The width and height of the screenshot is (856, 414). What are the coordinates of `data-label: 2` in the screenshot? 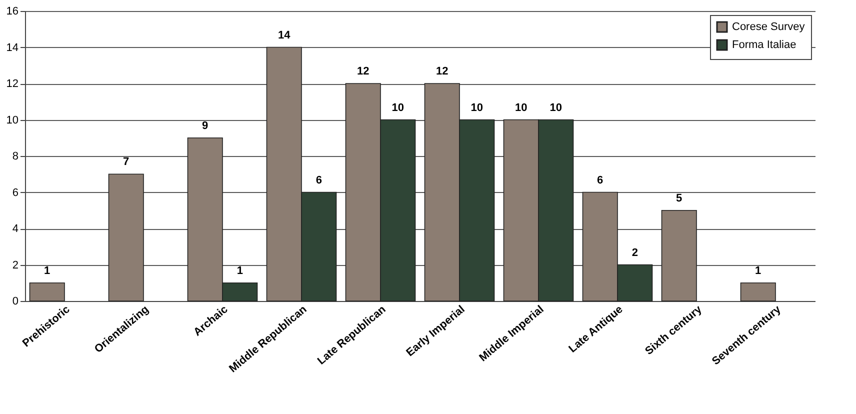 It's located at (635, 252).